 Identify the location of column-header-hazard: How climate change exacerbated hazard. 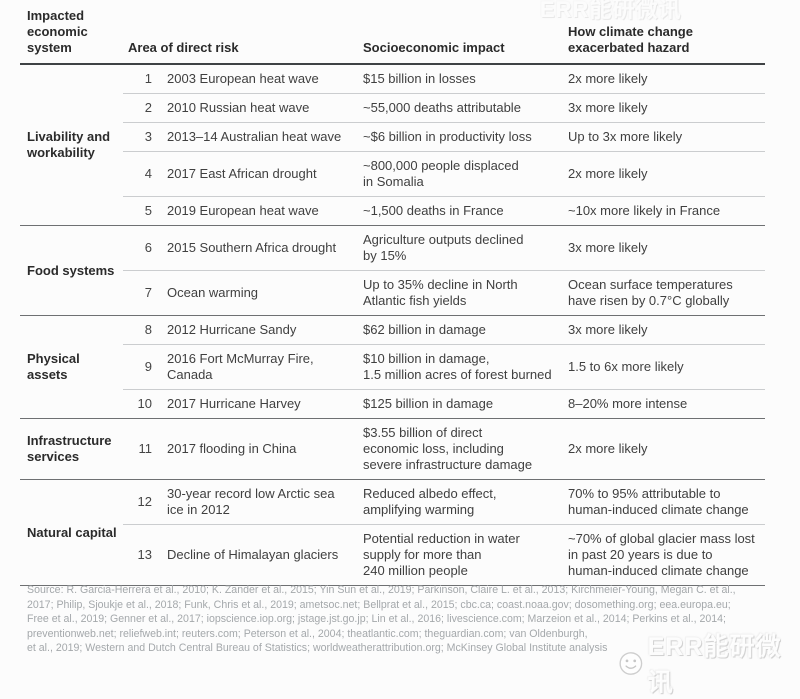
(630, 39).